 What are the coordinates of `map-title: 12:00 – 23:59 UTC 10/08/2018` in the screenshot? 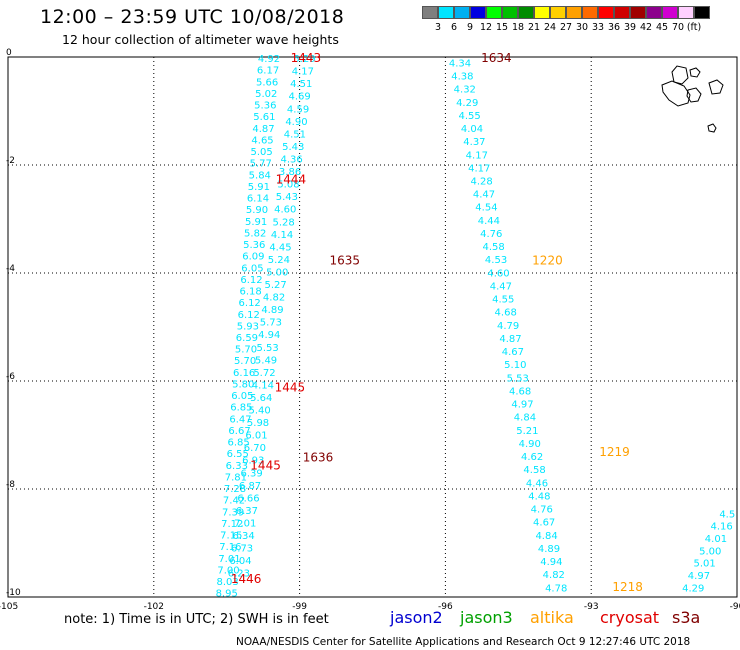 It's located at (192, 17).